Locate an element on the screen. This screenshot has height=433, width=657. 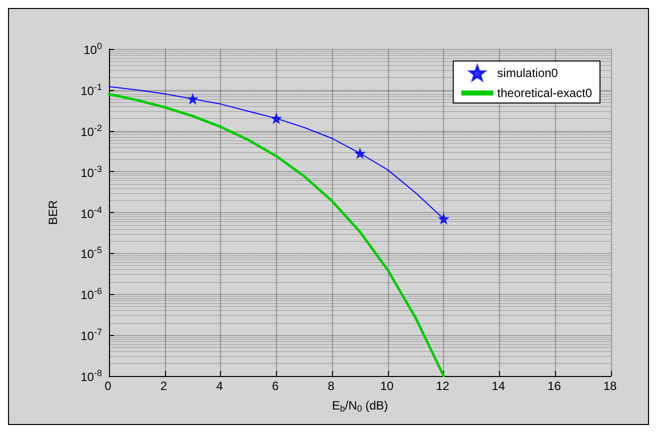
x-tick-label: 4 is located at coordinates (219, 386).